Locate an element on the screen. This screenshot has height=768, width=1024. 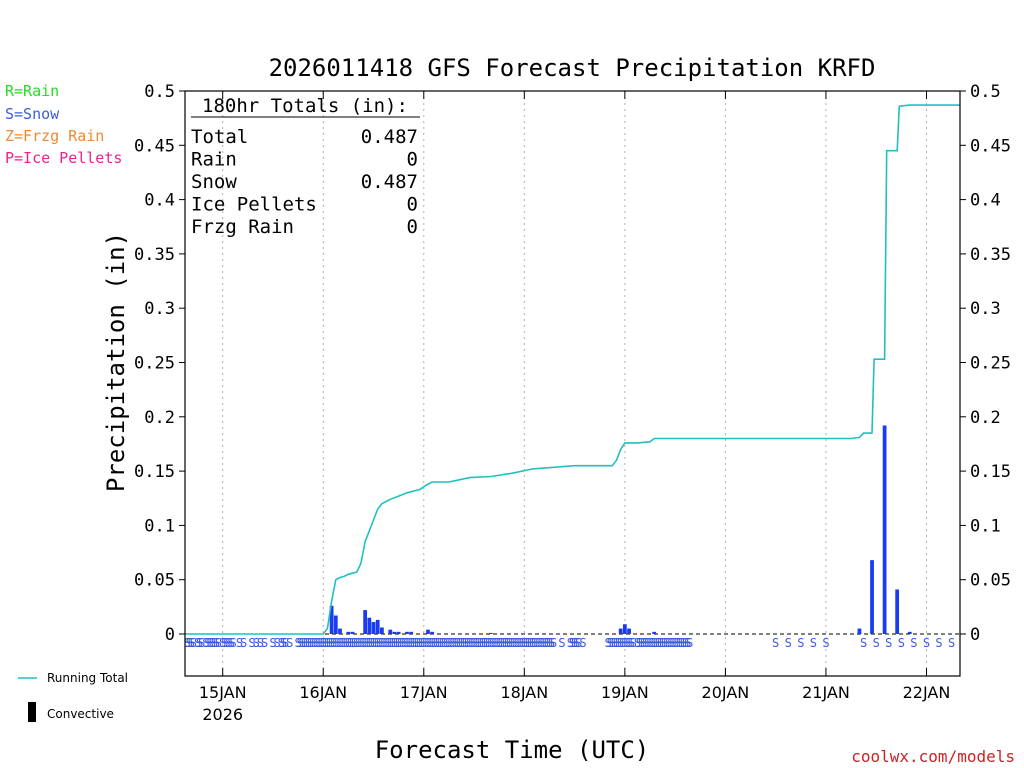
credit-link: coolwx.com/models is located at coordinates (933, 756).